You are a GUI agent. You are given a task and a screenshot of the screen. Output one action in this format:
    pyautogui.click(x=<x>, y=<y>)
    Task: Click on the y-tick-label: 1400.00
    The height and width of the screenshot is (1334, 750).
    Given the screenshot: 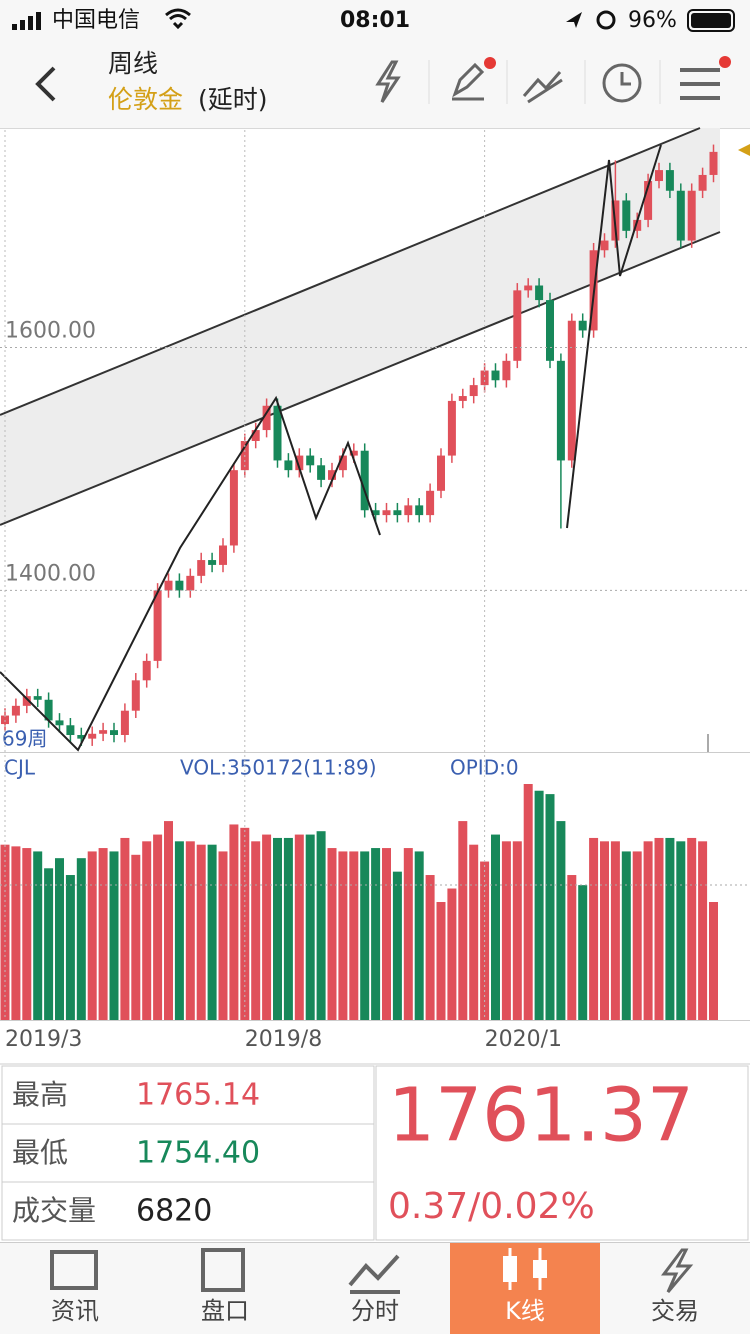 What is the action you would take?
    pyautogui.click(x=50, y=573)
    